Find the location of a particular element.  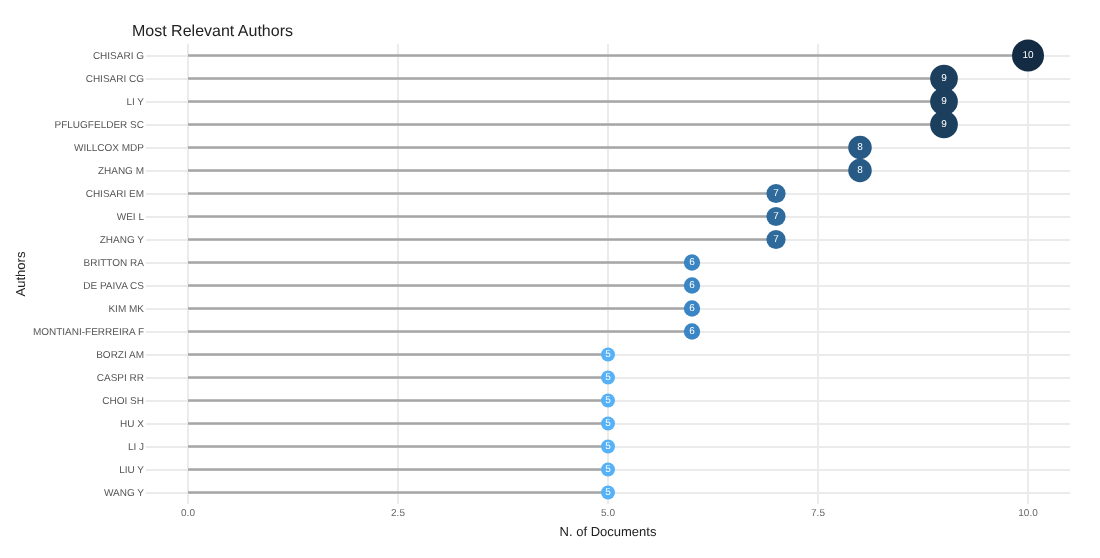

chart-title: Most Relevant Authors is located at coordinates (212, 31).